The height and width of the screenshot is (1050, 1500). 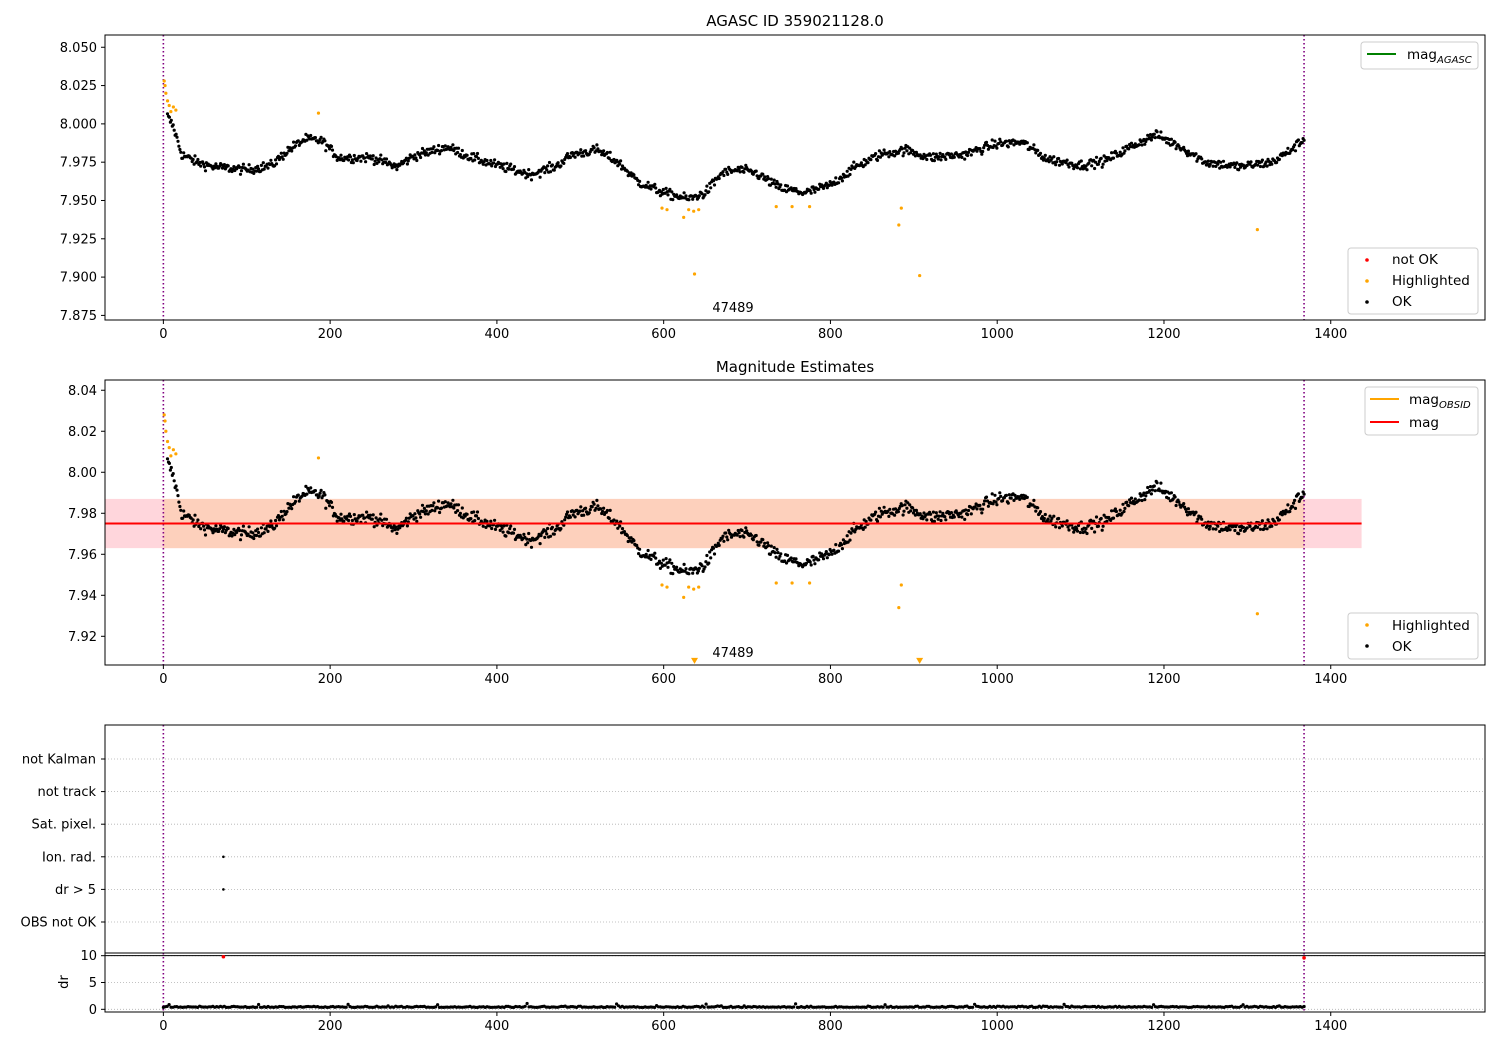 What do you see at coordinates (69, 857) in the screenshot?
I see `flag-row-label: Ion. rad.` at bounding box center [69, 857].